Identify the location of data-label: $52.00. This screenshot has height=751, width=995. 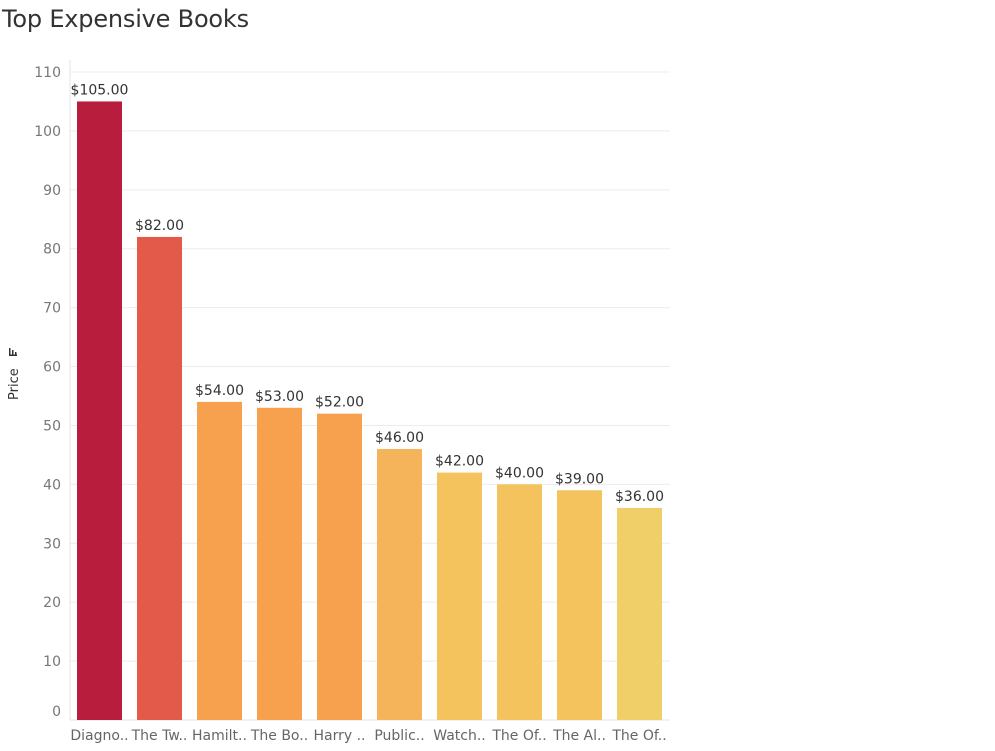
(339, 403).